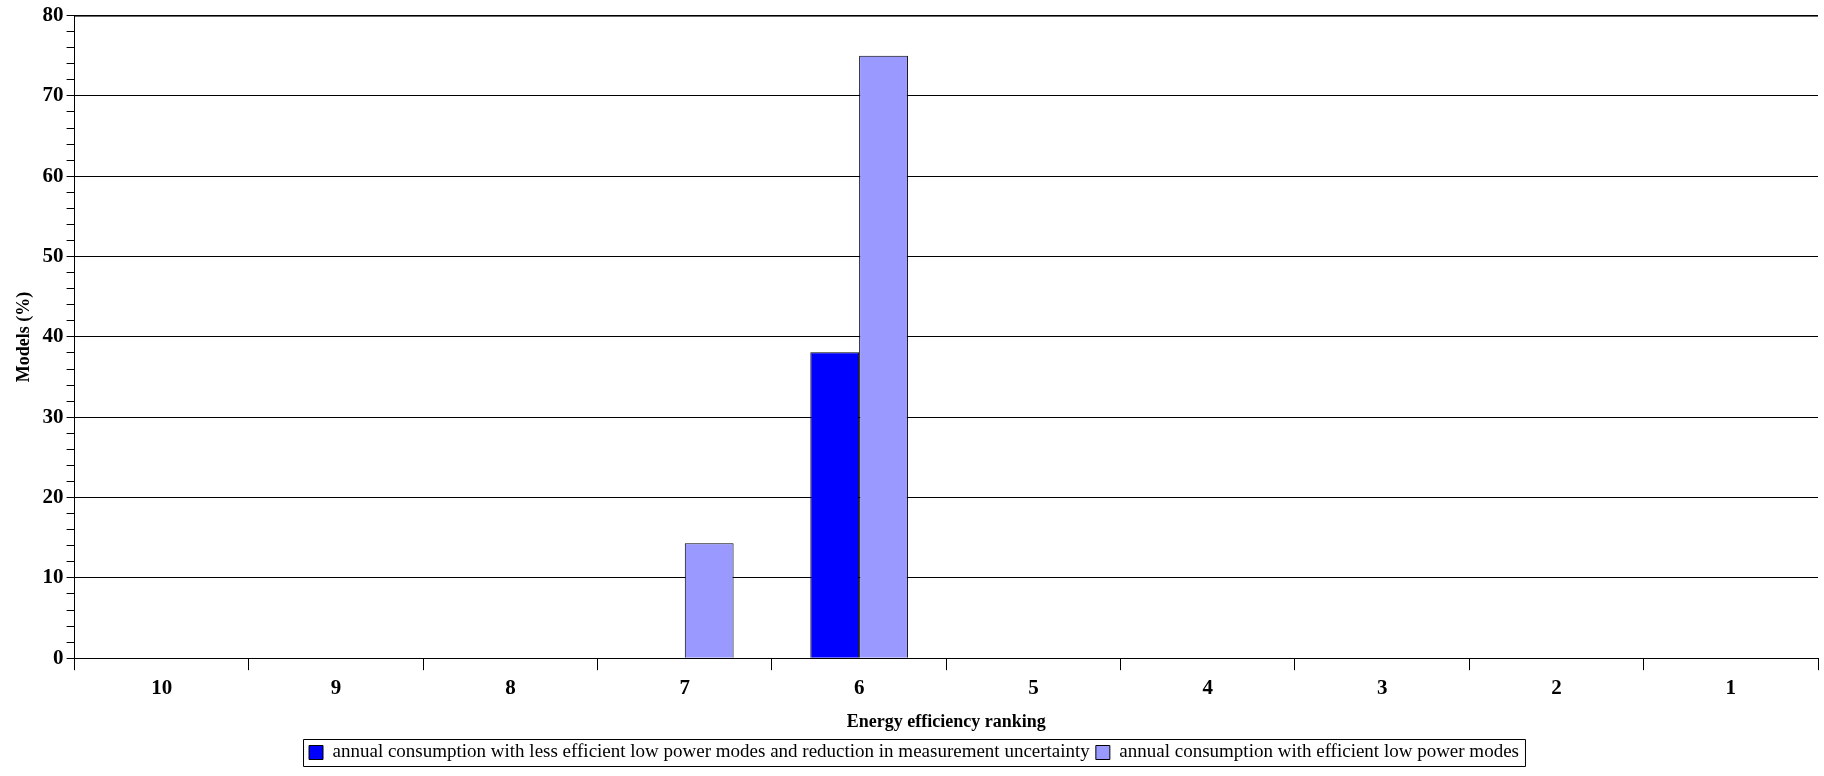 The image size is (1824, 776). What do you see at coordinates (1319, 751) in the screenshot?
I see `legend-label: annual consumption with efficient low power modes` at bounding box center [1319, 751].